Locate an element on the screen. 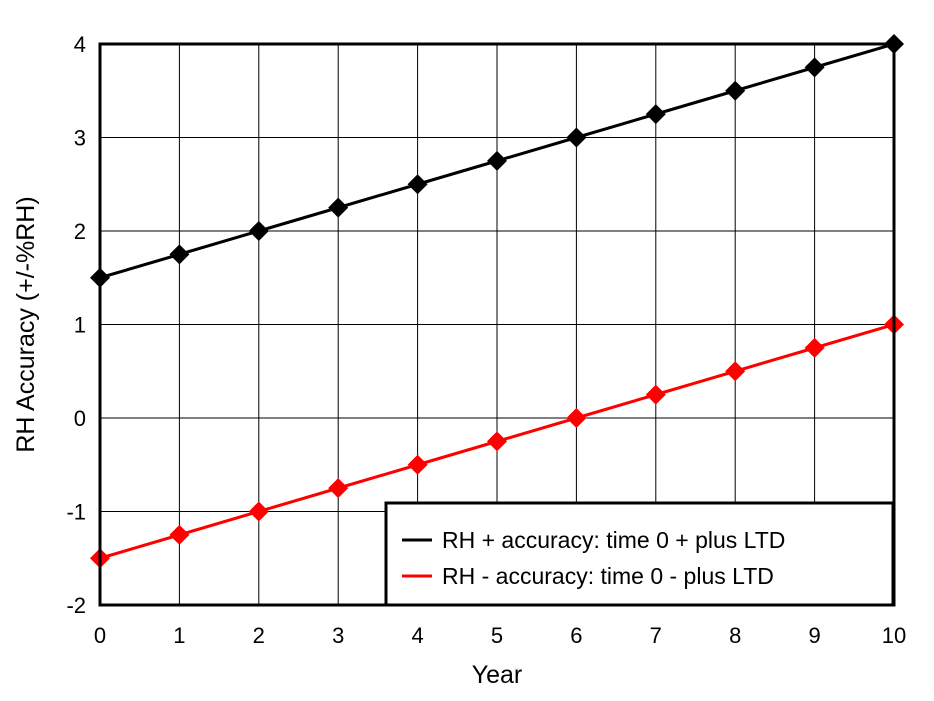  x-tick-label: 7 is located at coordinates (656, 635).